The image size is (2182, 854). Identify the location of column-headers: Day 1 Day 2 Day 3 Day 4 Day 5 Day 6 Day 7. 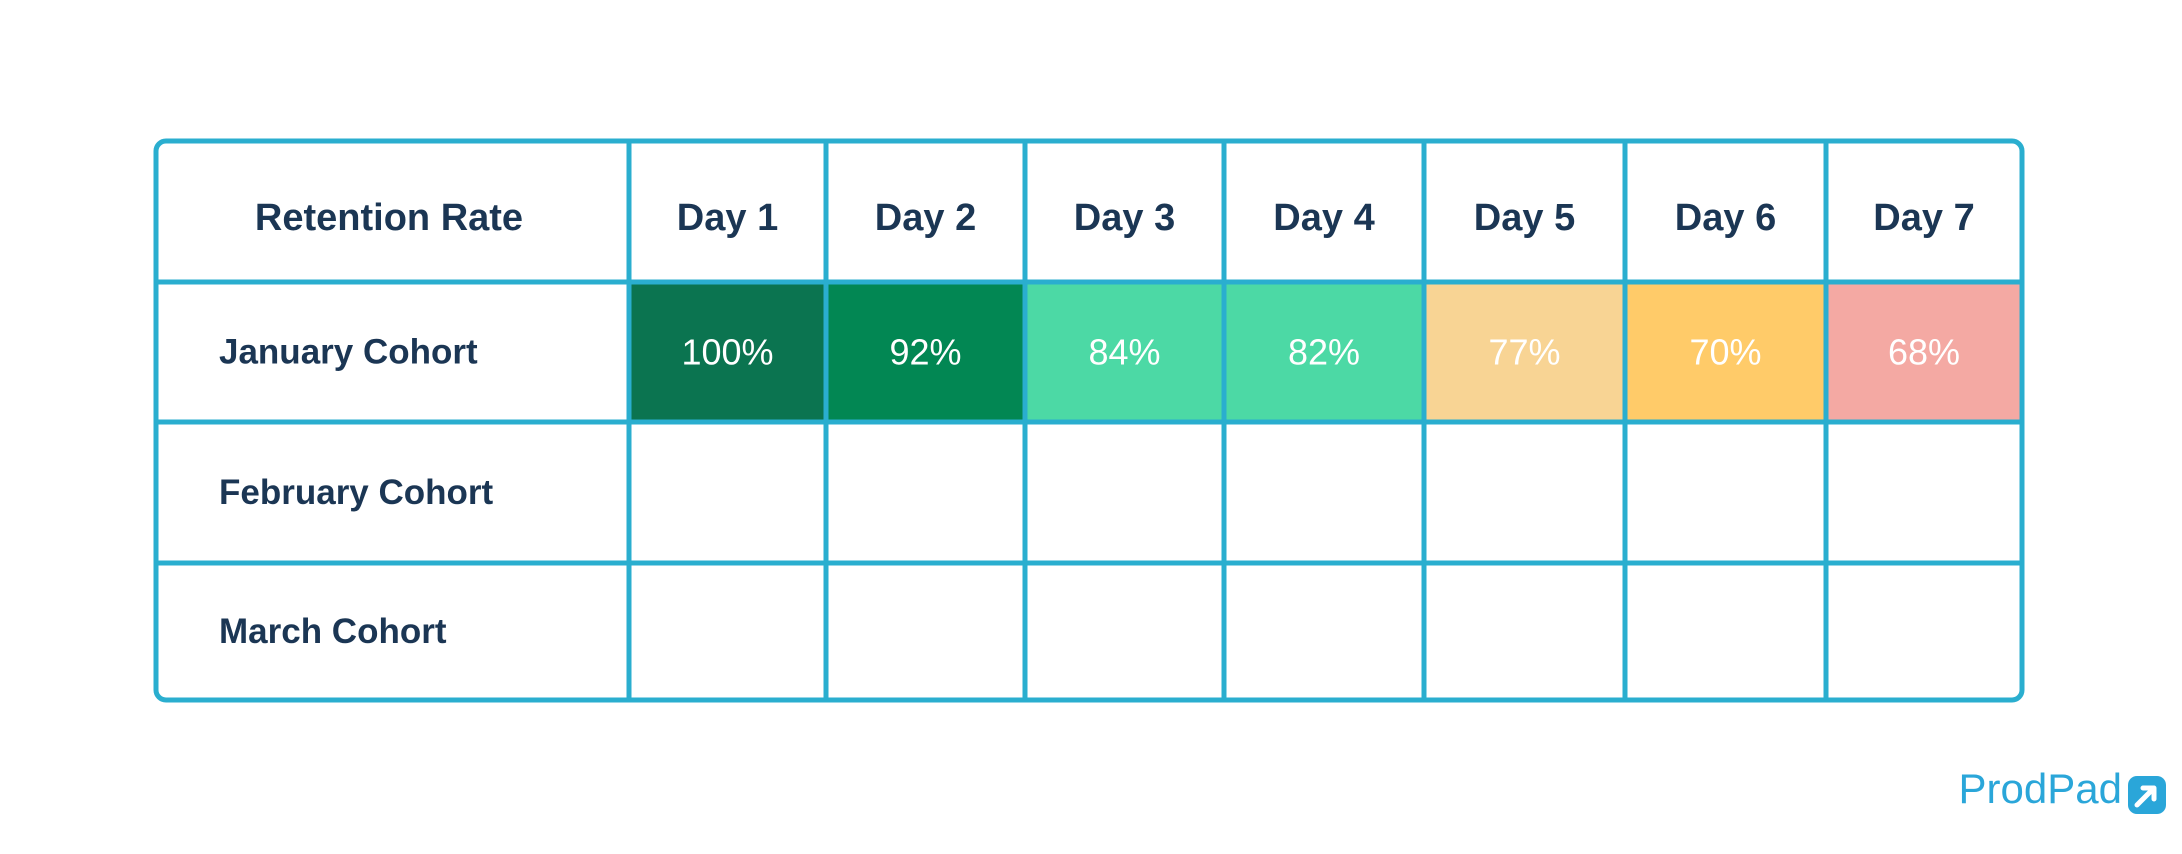
(1326, 218).